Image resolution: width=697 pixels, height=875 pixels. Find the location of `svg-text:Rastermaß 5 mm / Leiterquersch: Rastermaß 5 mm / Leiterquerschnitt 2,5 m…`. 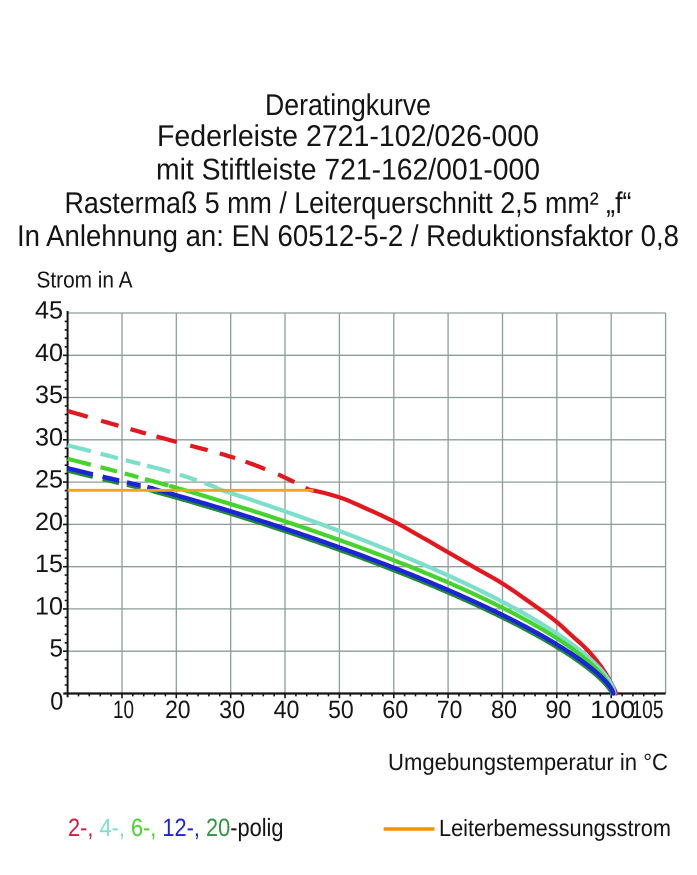

svg-text:Rastermaß 5 mm / Leiterquersch: Rastermaß 5 mm / Leiterquerschnitt 2,5 m… is located at coordinates (348, 203).